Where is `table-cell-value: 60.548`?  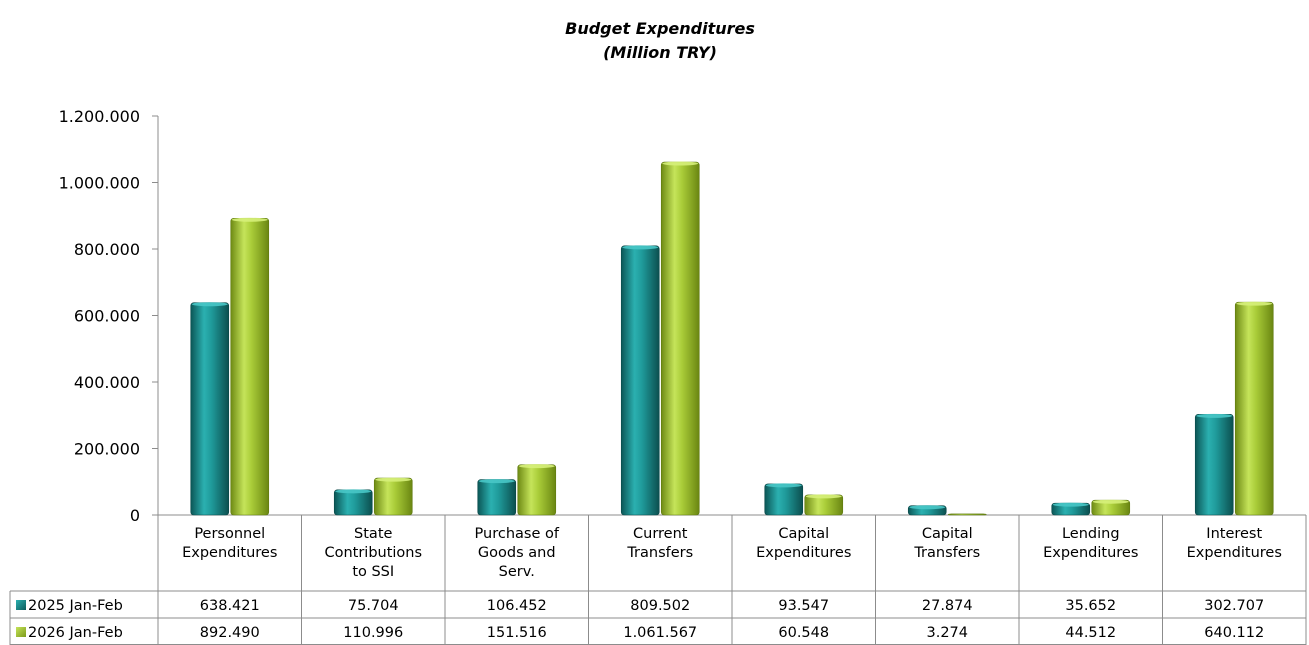
table-cell-value: 60.548 is located at coordinates (803, 633).